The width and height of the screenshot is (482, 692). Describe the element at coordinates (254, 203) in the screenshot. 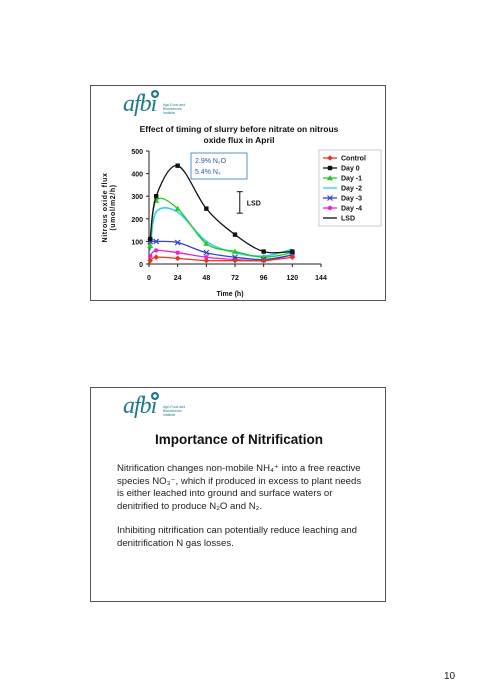

I see `lsd-label: LSD` at that location.